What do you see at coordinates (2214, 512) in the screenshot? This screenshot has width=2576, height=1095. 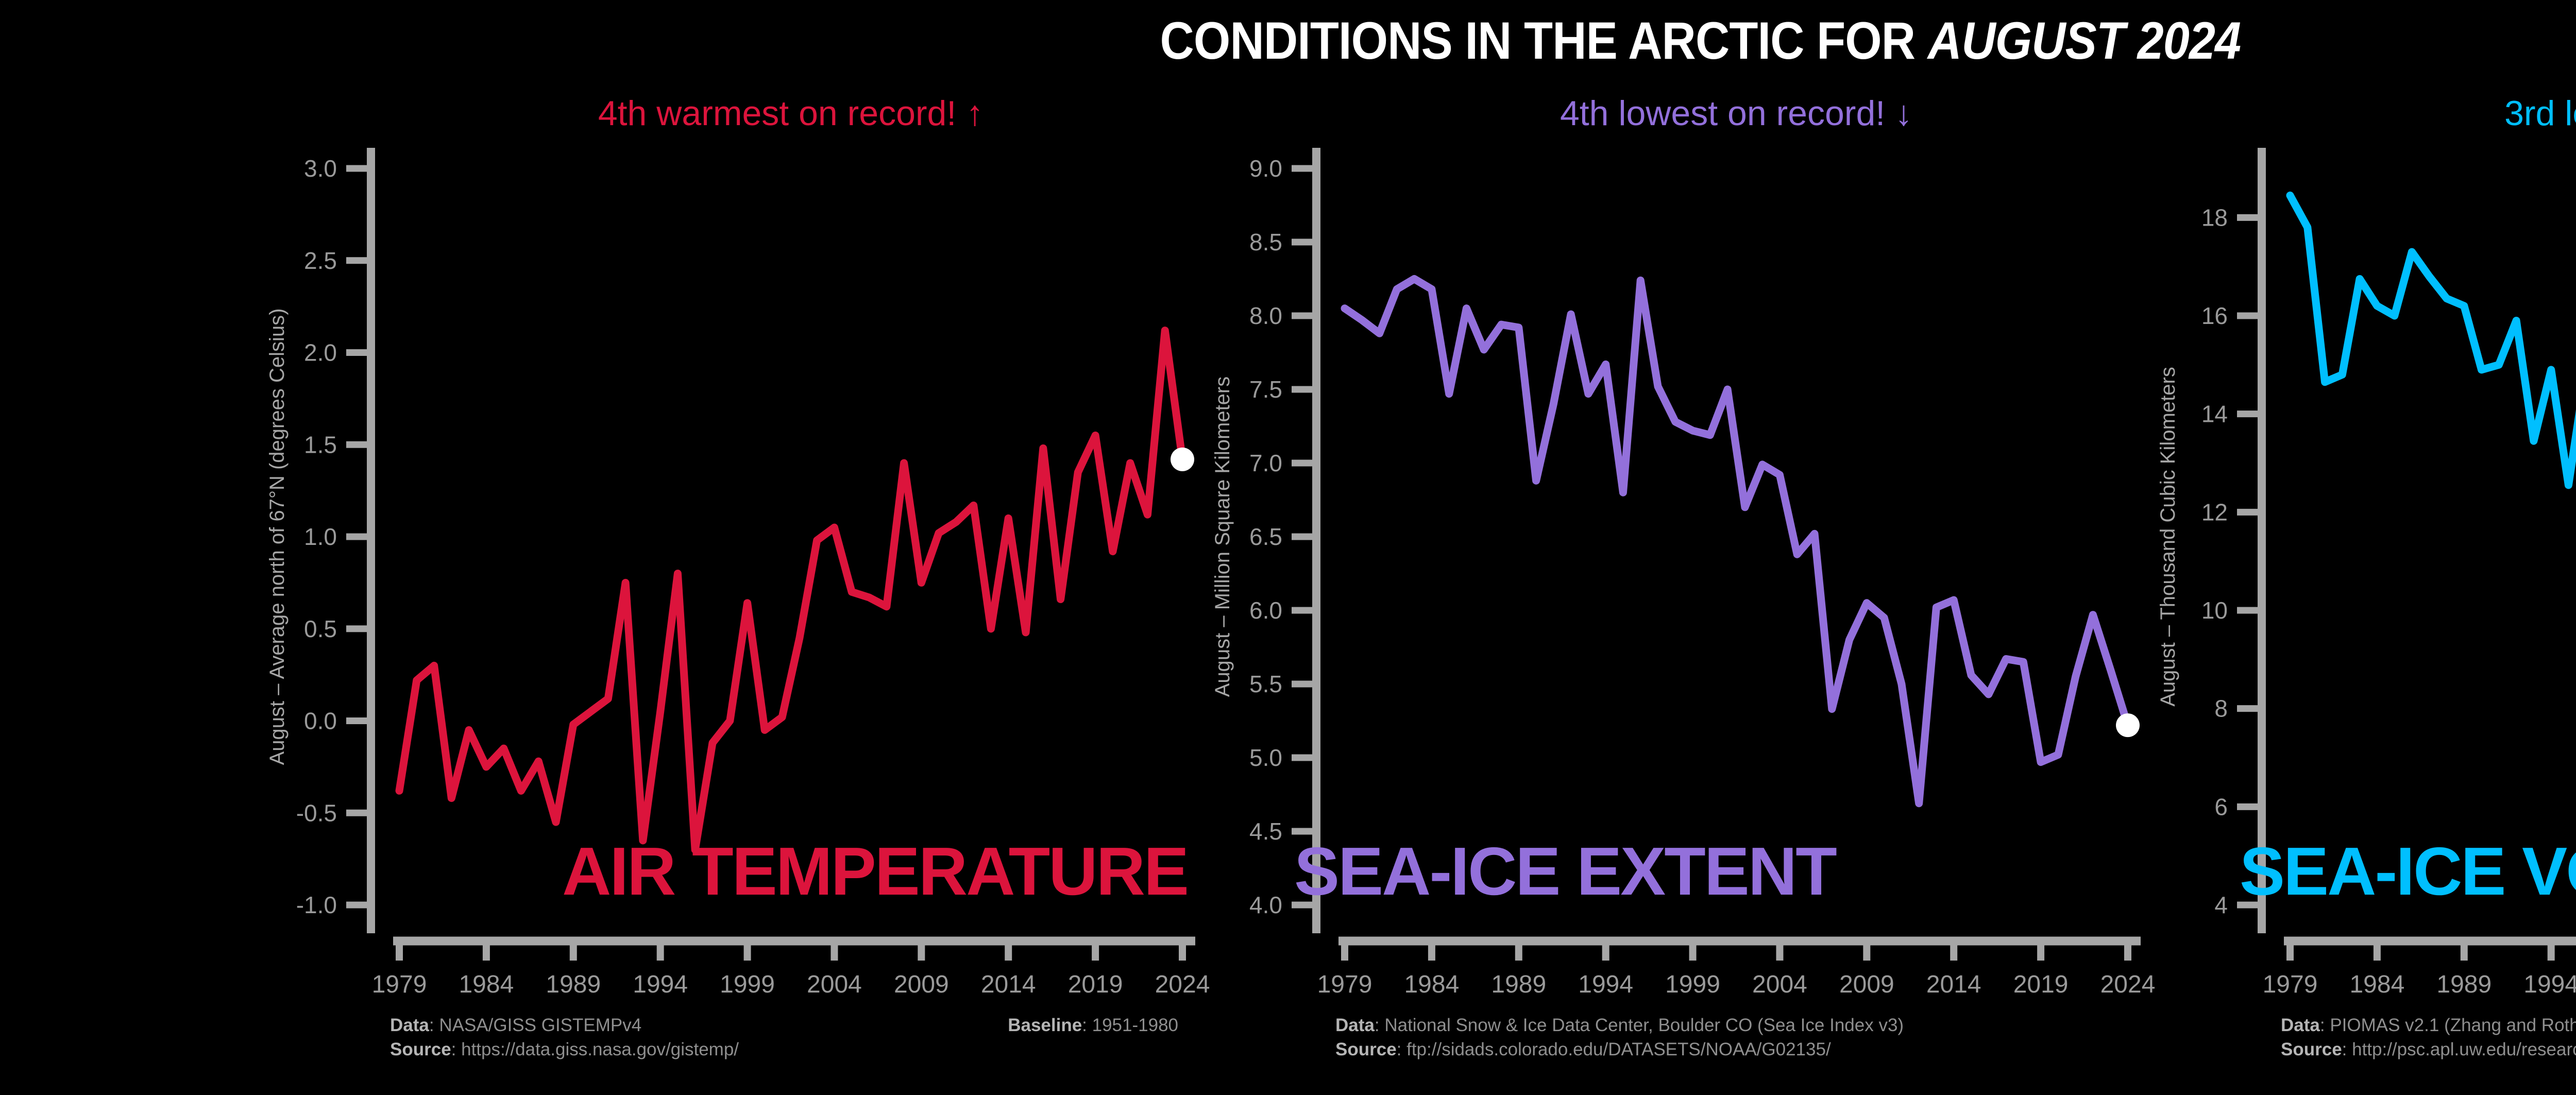 I see `y-axis-tick-label: 12` at bounding box center [2214, 512].